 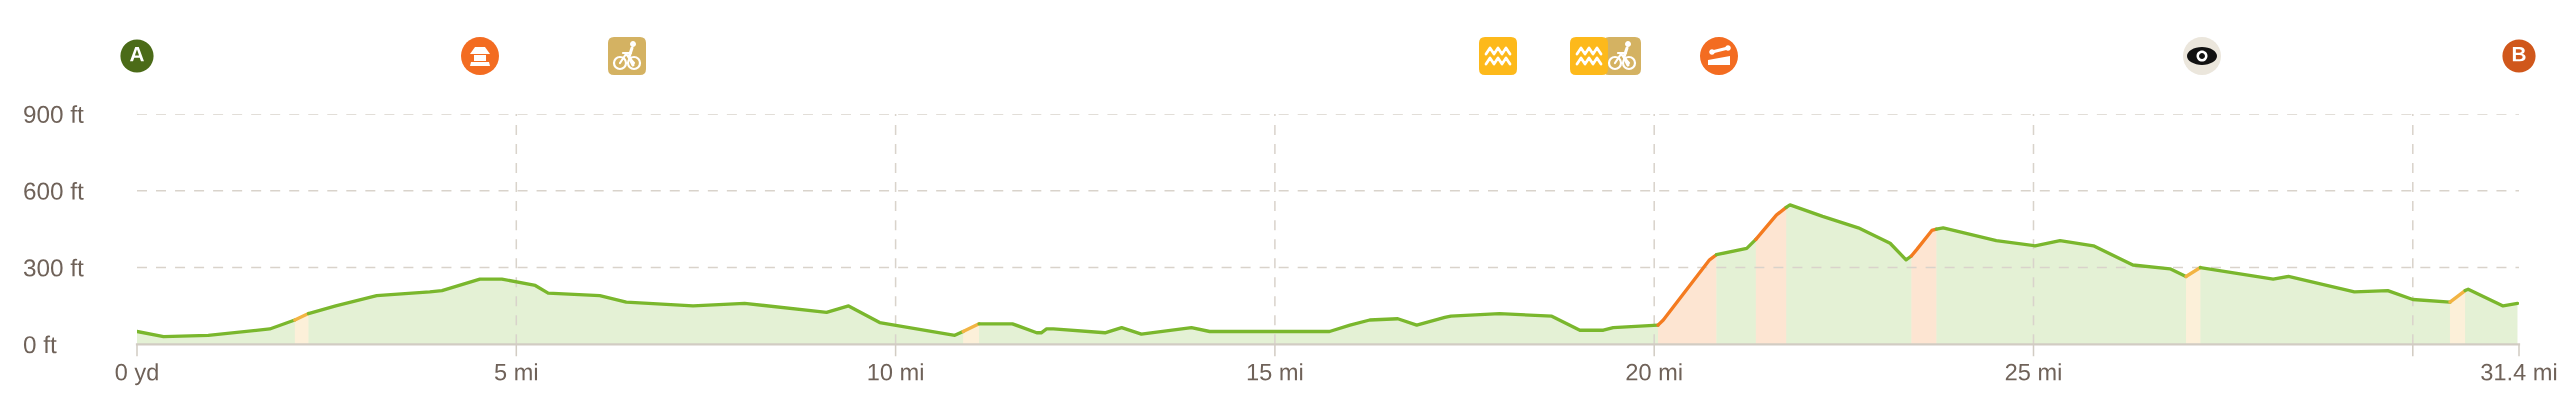 I want to click on y-tick-label: 600 ft, so click(x=54, y=190).